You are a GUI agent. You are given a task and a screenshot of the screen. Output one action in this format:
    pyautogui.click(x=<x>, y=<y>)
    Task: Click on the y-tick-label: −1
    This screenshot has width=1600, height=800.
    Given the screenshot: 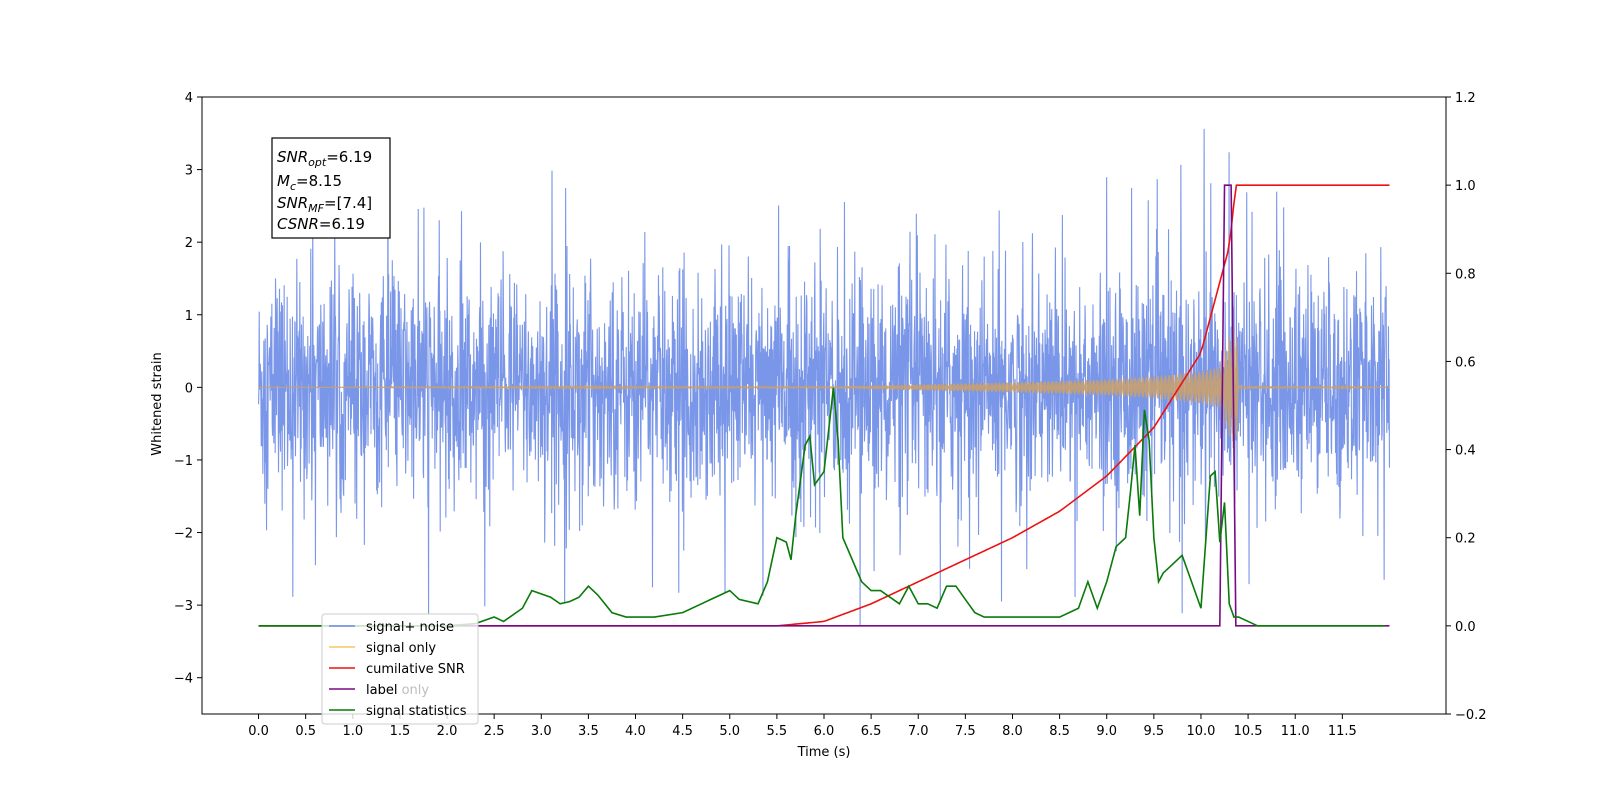 What is the action you would take?
    pyautogui.click(x=183, y=461)
    